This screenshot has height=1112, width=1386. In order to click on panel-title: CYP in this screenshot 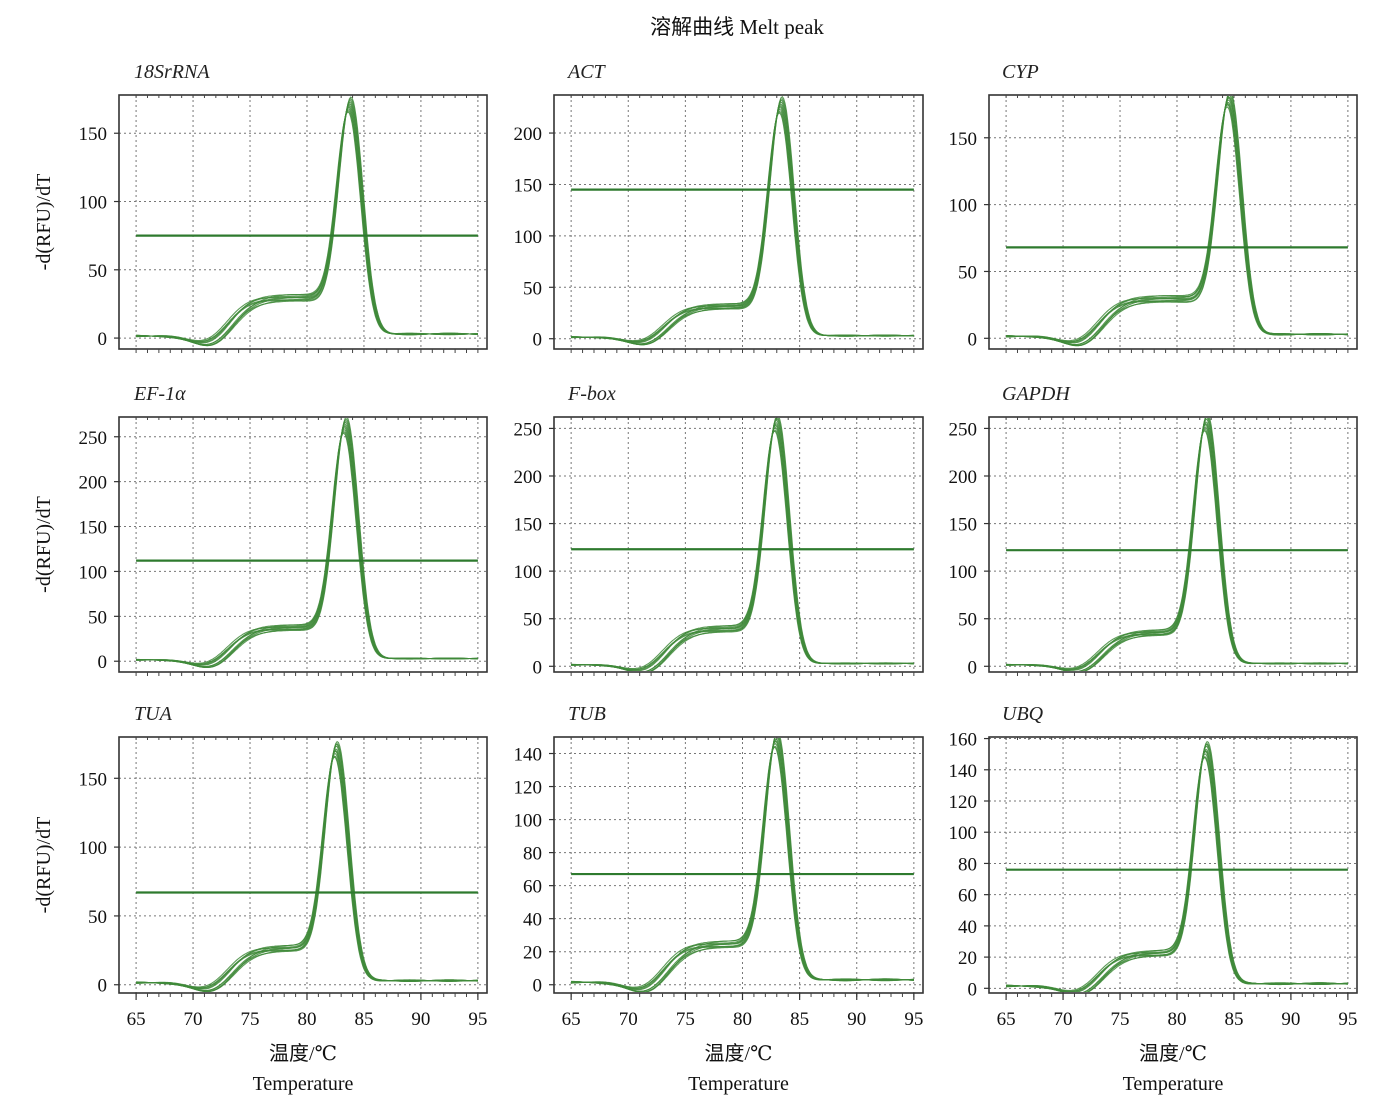, I will do `click(1020, 72)`.